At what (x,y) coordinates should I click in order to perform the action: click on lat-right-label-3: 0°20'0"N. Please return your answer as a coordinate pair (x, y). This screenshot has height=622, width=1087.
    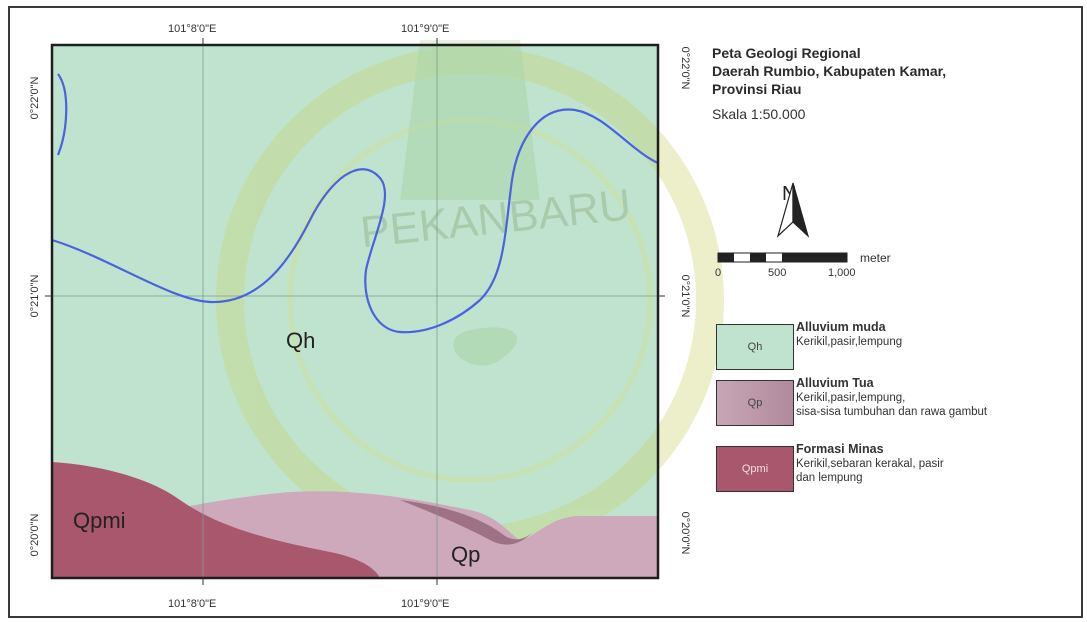
    Looking at the image, I should click on (685, 533).